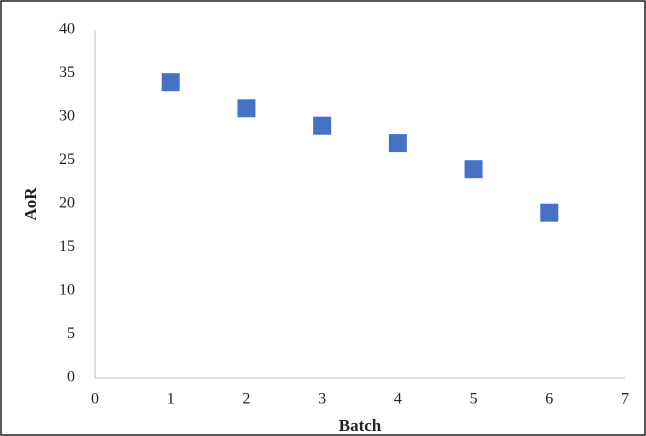 The width and height of the screenshot is (646, 436). What do you see at coordinates (67, 159) in the screenshot?
I see `y-tick-label: 25` at bounding box center [67, 159].